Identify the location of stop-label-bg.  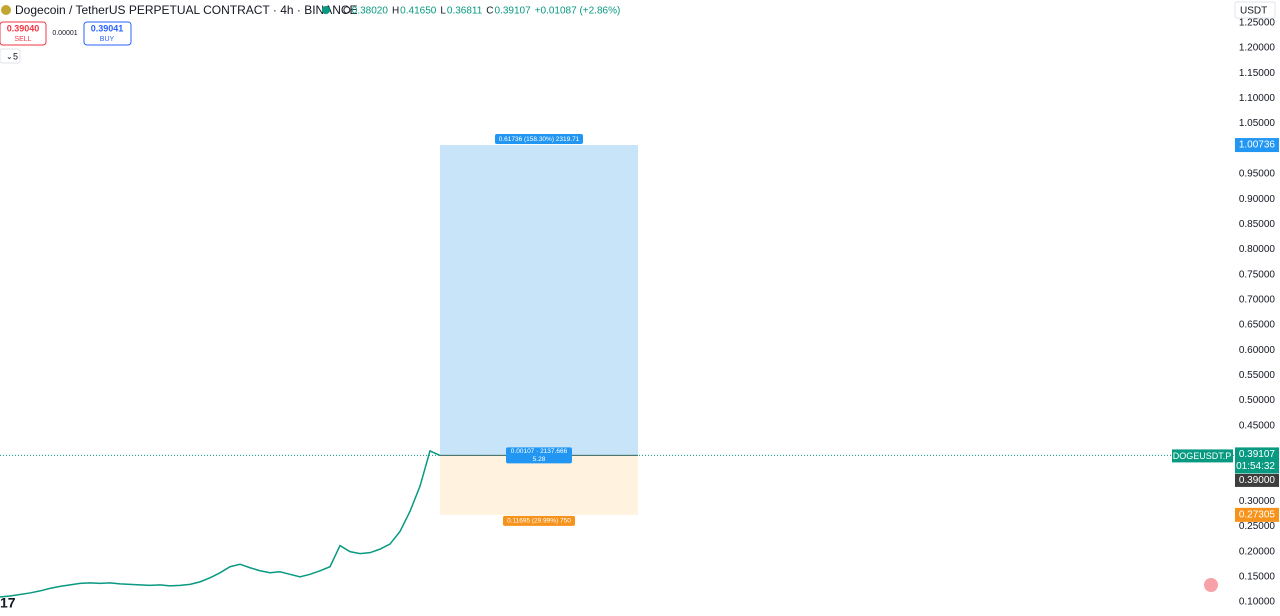
(539, 520).